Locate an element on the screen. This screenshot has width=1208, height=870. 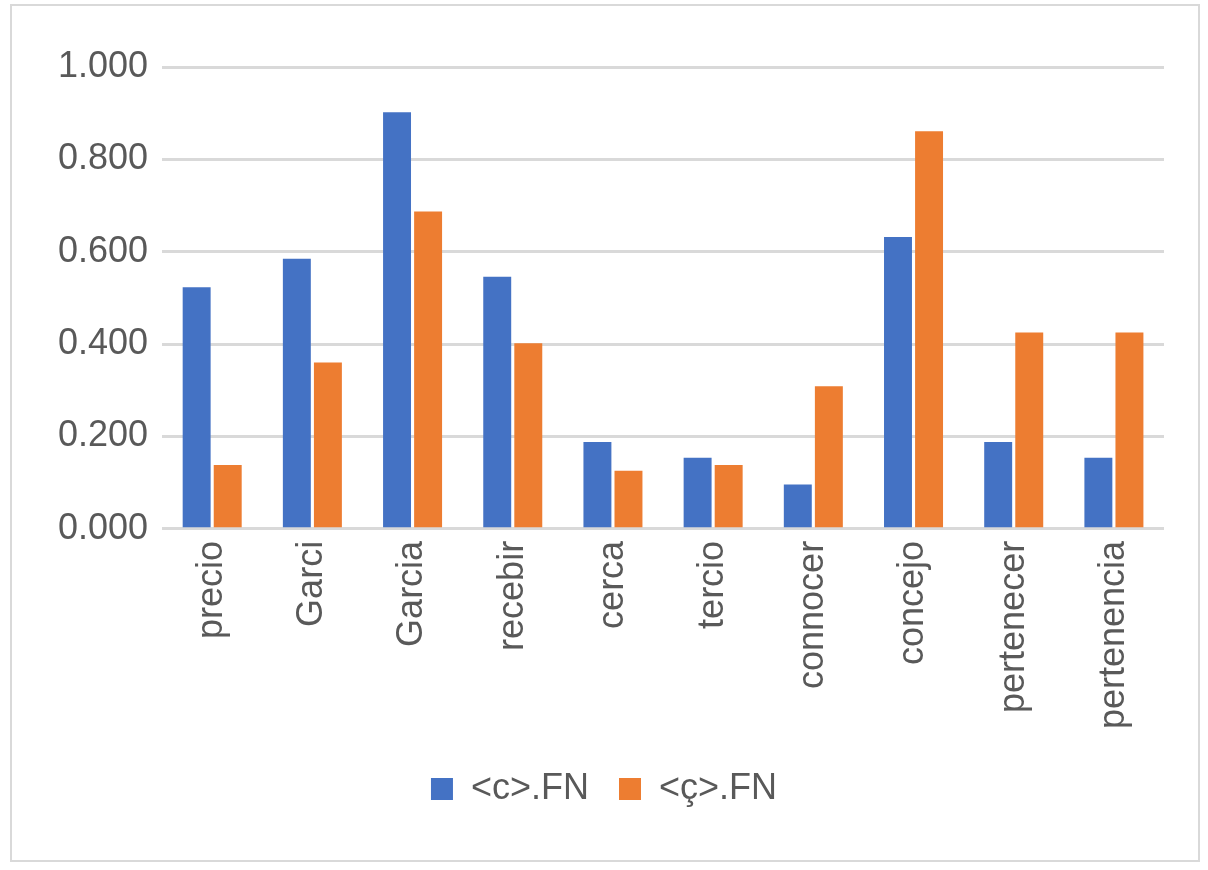
x-tick-label: recebir is located at coordinates (510, 595).